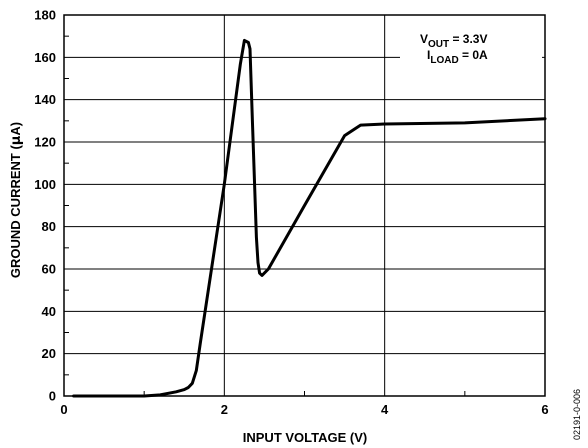 This screenshot has width=588, height=448. Describe the element at coordinates (49, 226) in the screenshot. I see `y-tick-label: 80` at that location.